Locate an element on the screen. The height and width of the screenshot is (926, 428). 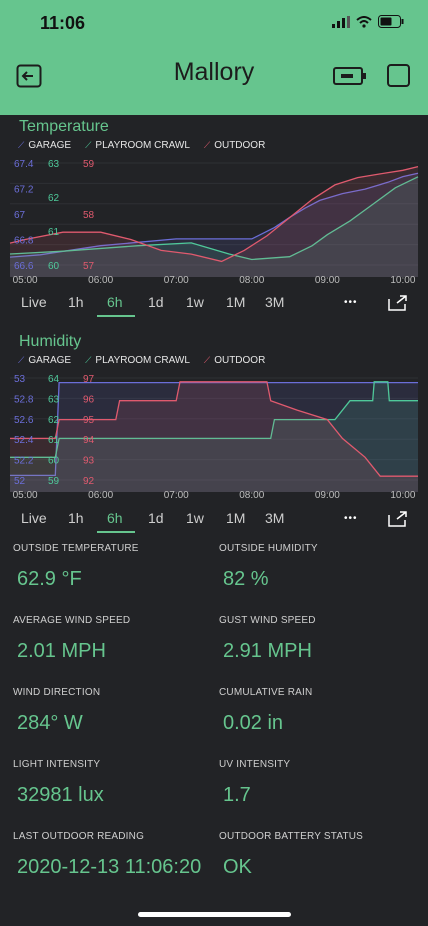
y-tick-label: 94 is located at coordinates (89, 440).